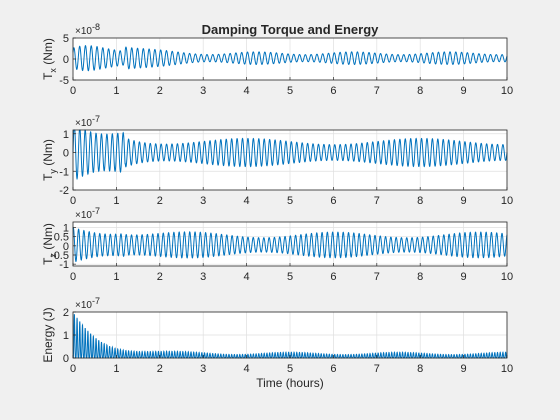 The height and width of the screenshot is (420, 560). I want to click on y-axis-label: Ty (Nm), so click(49, 160).